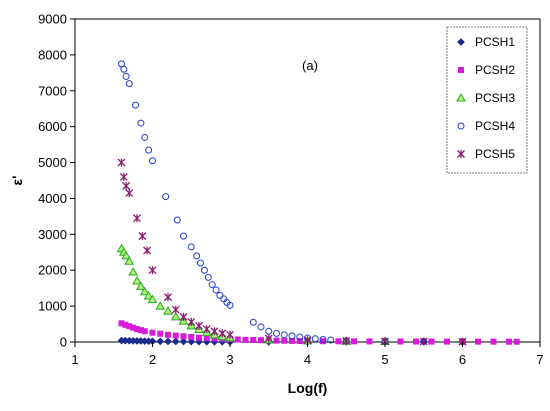 This screenshot has width=550, height=411. I want to click on panel-annotation: (a), so click(310, 65).